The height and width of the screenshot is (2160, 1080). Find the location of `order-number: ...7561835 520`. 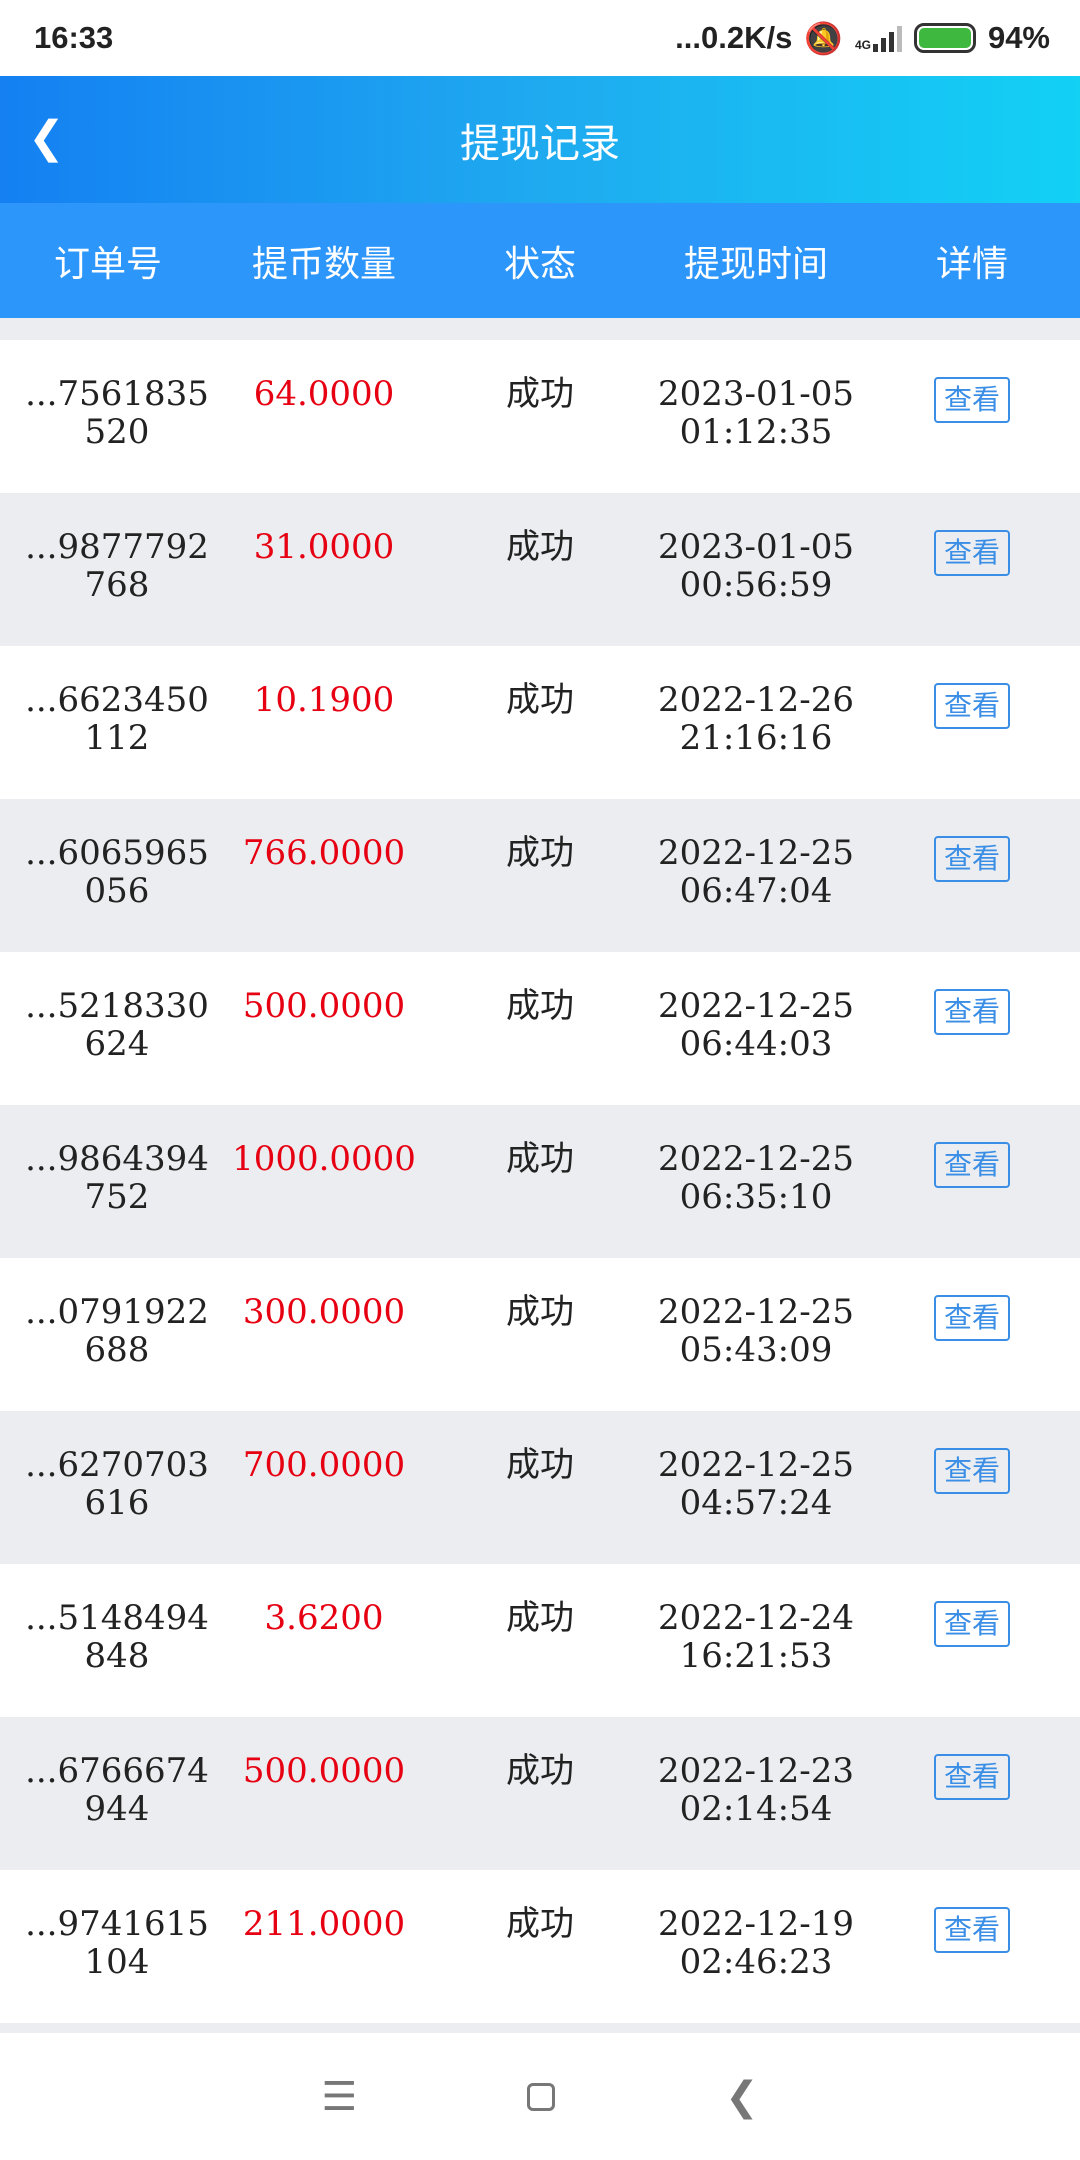

order-number: ...7561835 520 is located at coordinates (108, 413).